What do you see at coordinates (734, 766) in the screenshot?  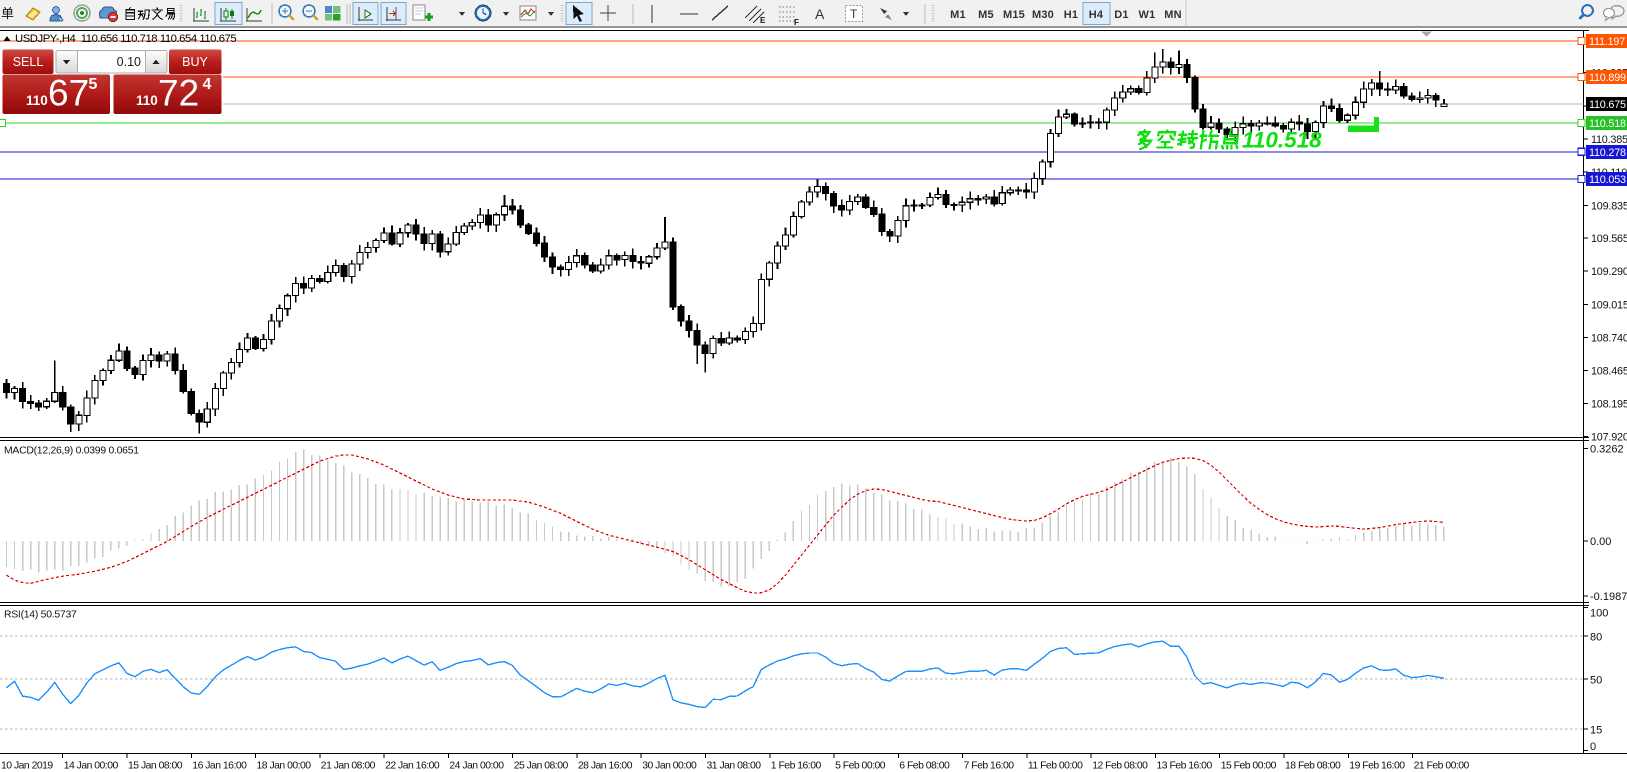 I see `svg-text: 31 Jan 08:00` at bounding box center [734, 766].